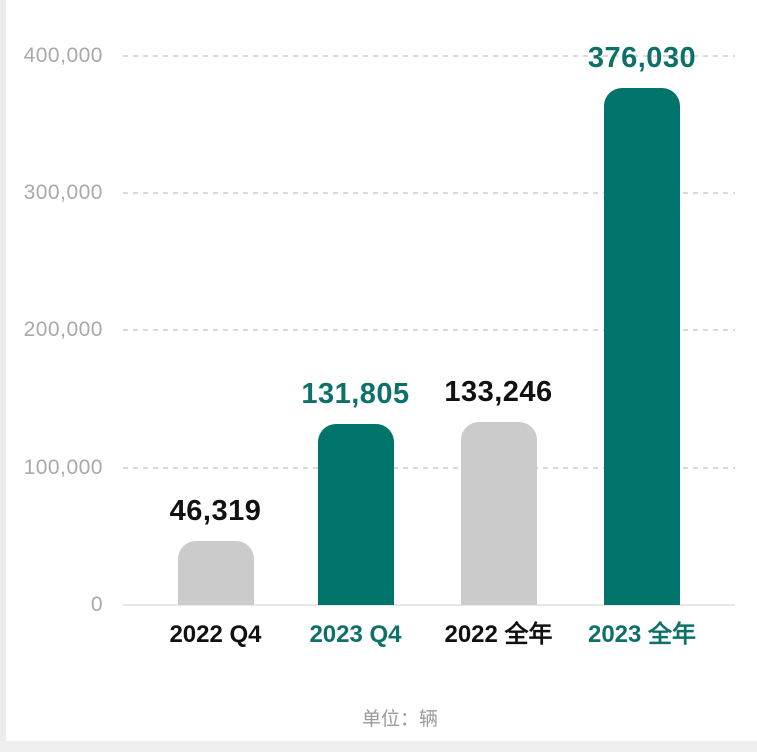  What do you see at coordinates (498, 634) in the screenshot?
I see `x-axis-category-label: 2022 全年` at bounding box center [498, 634].